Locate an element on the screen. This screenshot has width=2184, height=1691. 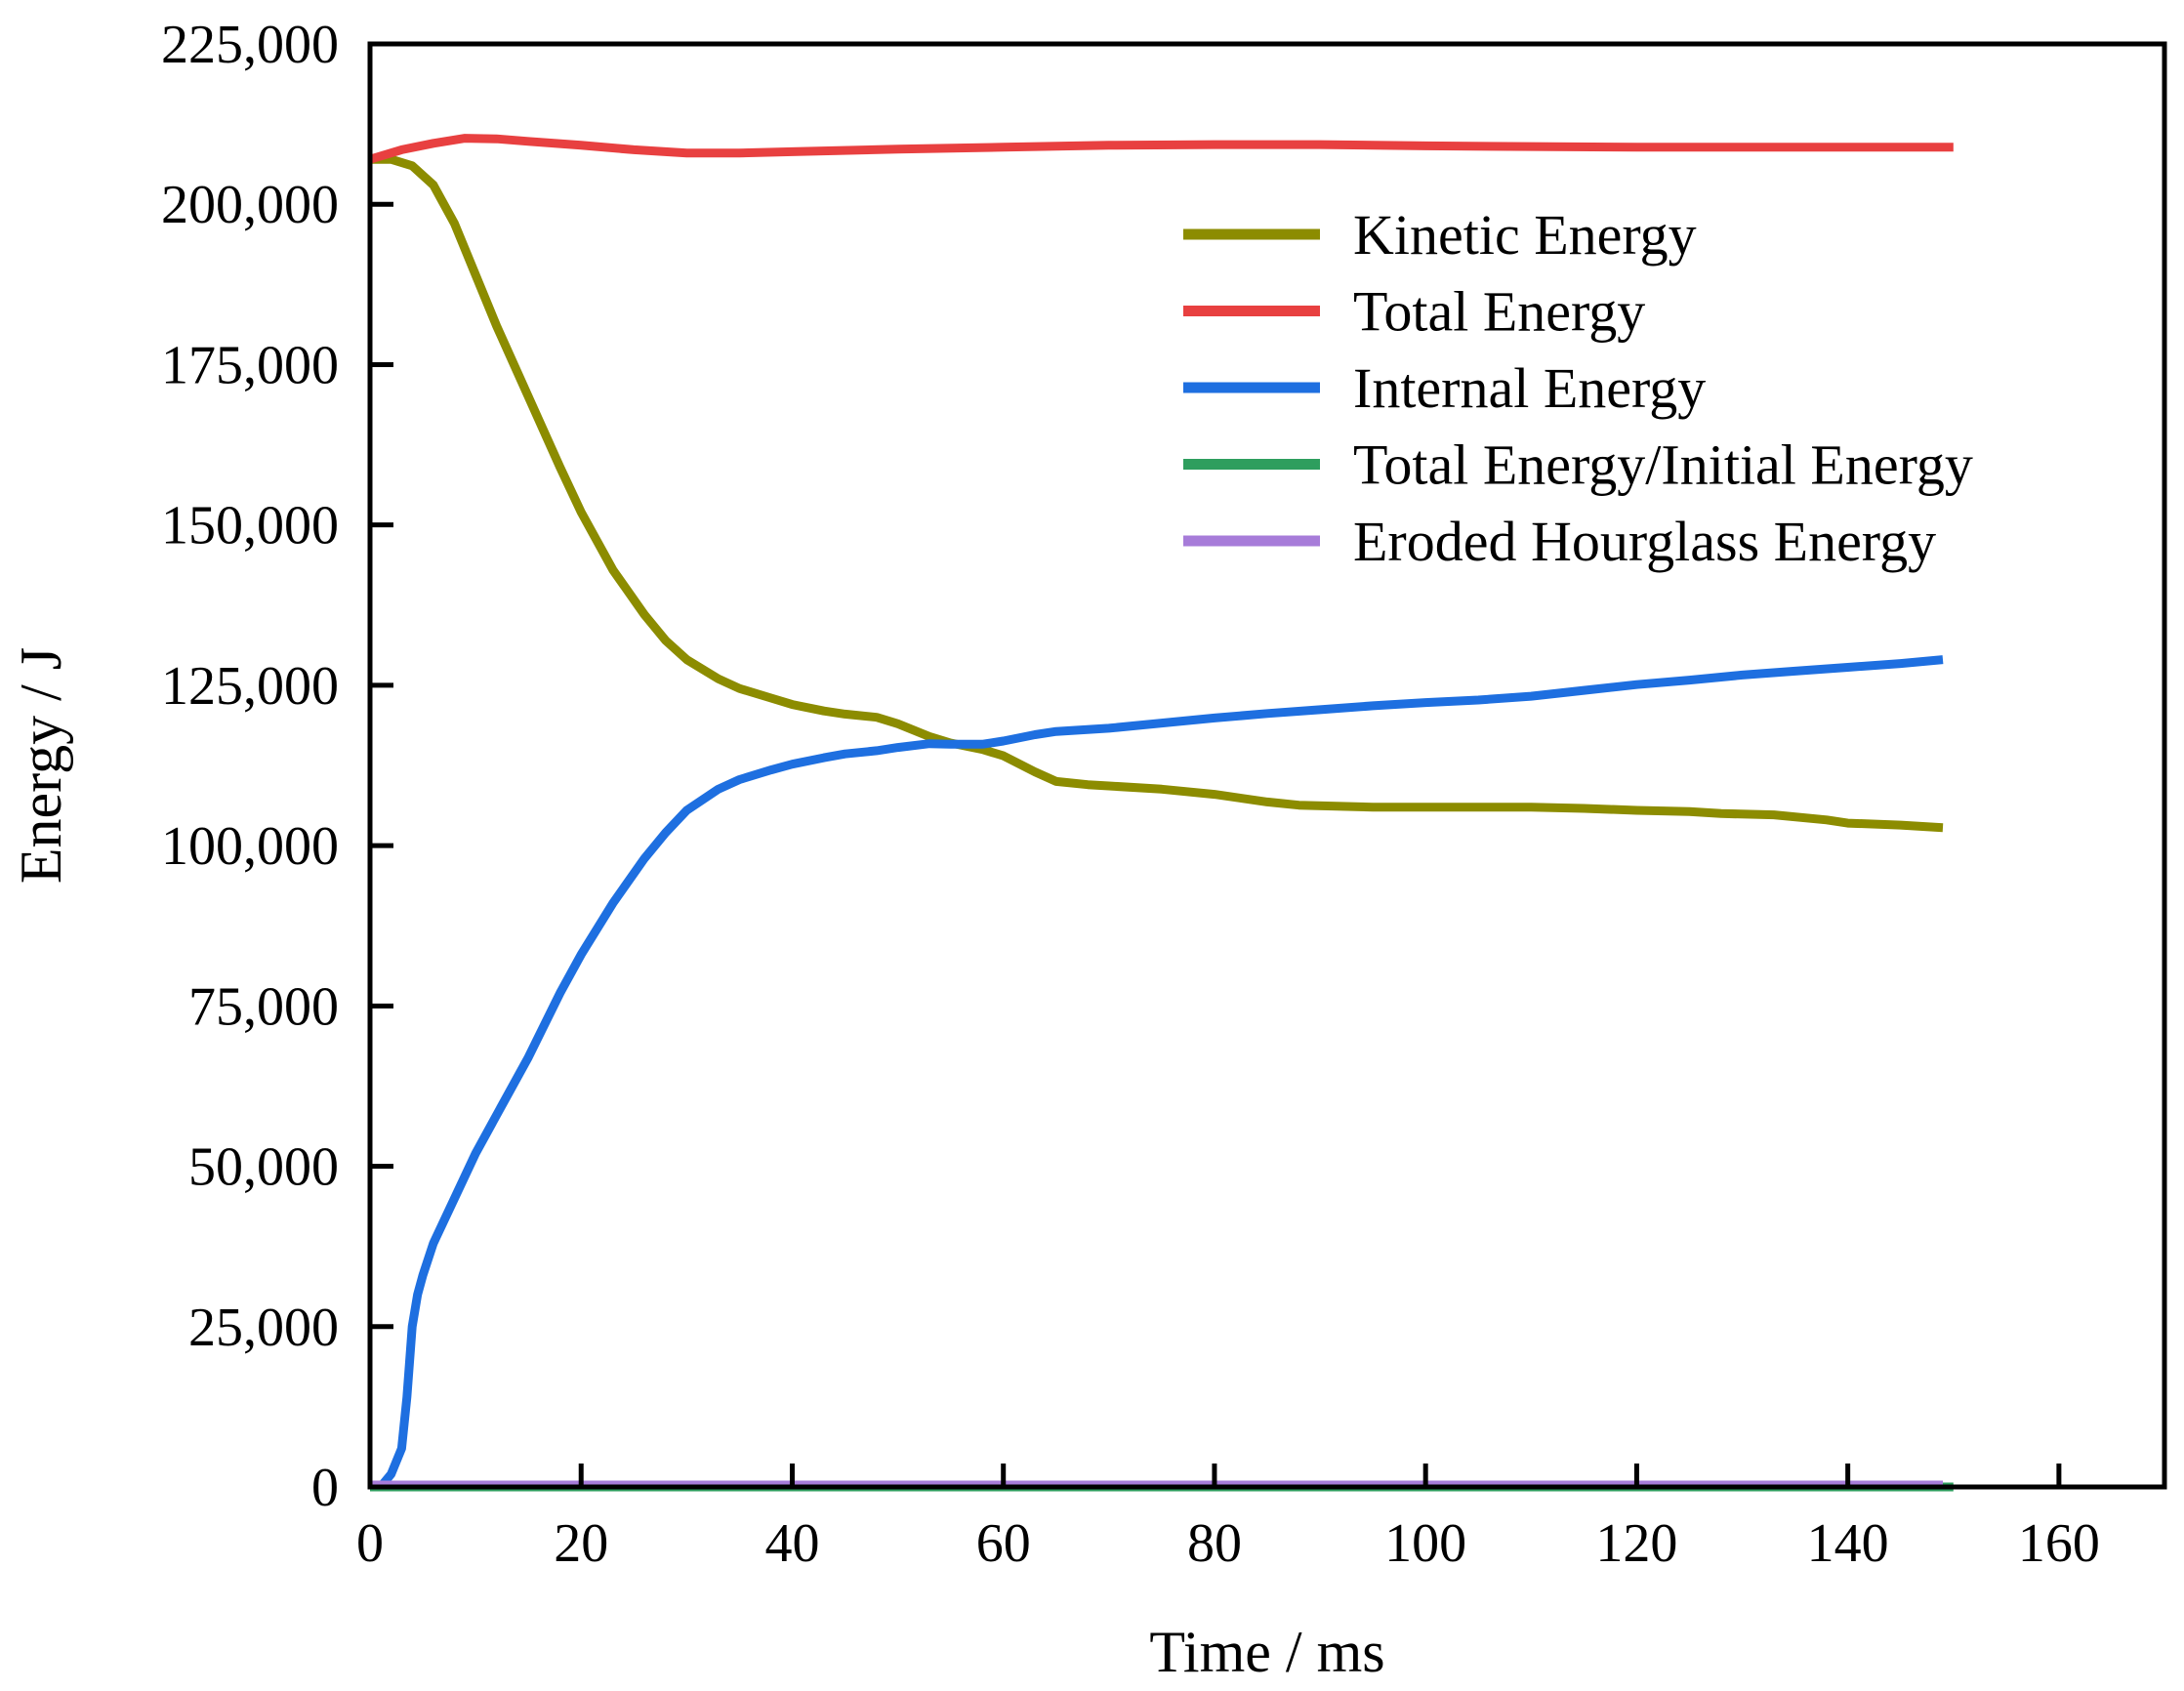
series-line-total-energy is located at coordinates (1161, 149).